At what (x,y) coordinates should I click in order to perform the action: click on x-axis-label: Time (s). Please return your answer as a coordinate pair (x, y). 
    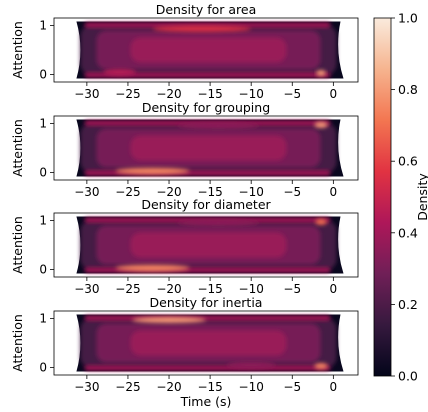
    Looking at the image, I should click on (206, 401).